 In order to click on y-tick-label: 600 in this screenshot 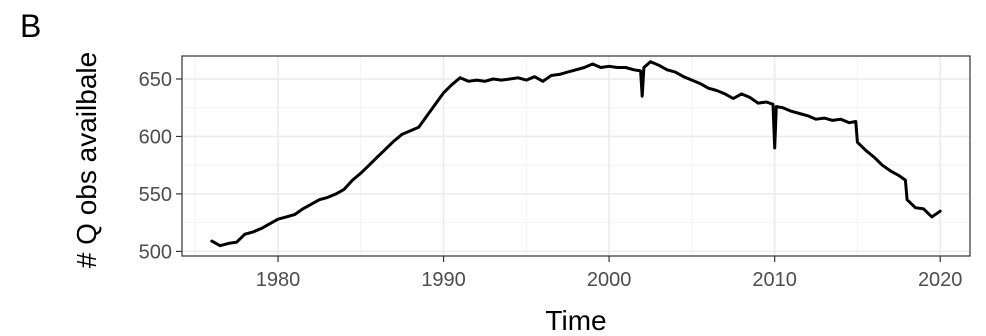, I will do `click(155, 137)`.